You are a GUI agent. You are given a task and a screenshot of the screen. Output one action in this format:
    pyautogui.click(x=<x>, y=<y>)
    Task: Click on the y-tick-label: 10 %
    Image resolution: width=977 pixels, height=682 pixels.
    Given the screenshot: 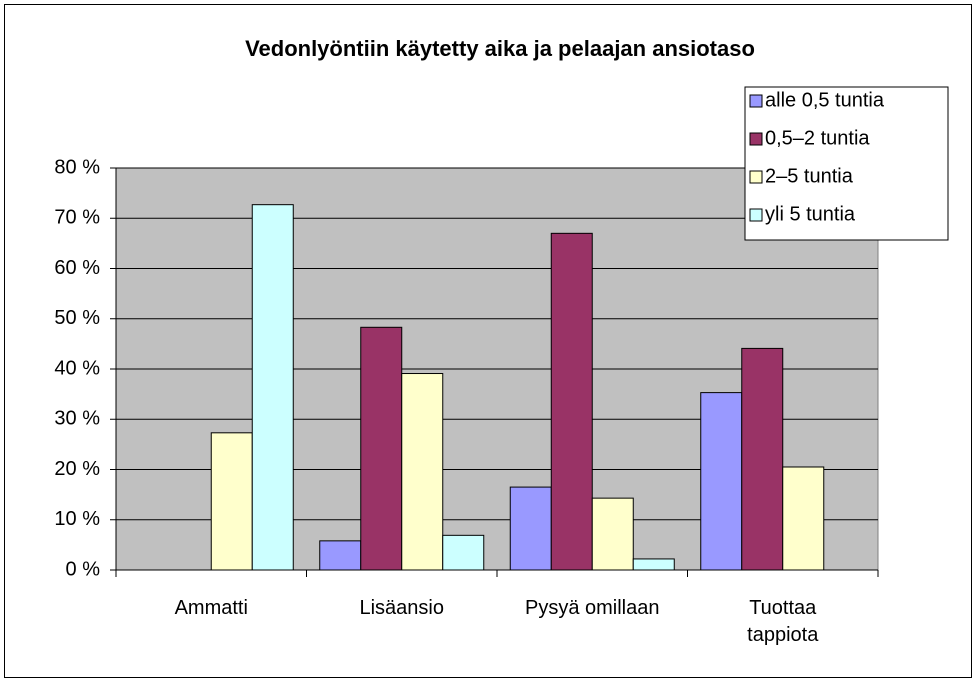 What is the action you would take?
    pyautogui.click(x=77, y=519)
    